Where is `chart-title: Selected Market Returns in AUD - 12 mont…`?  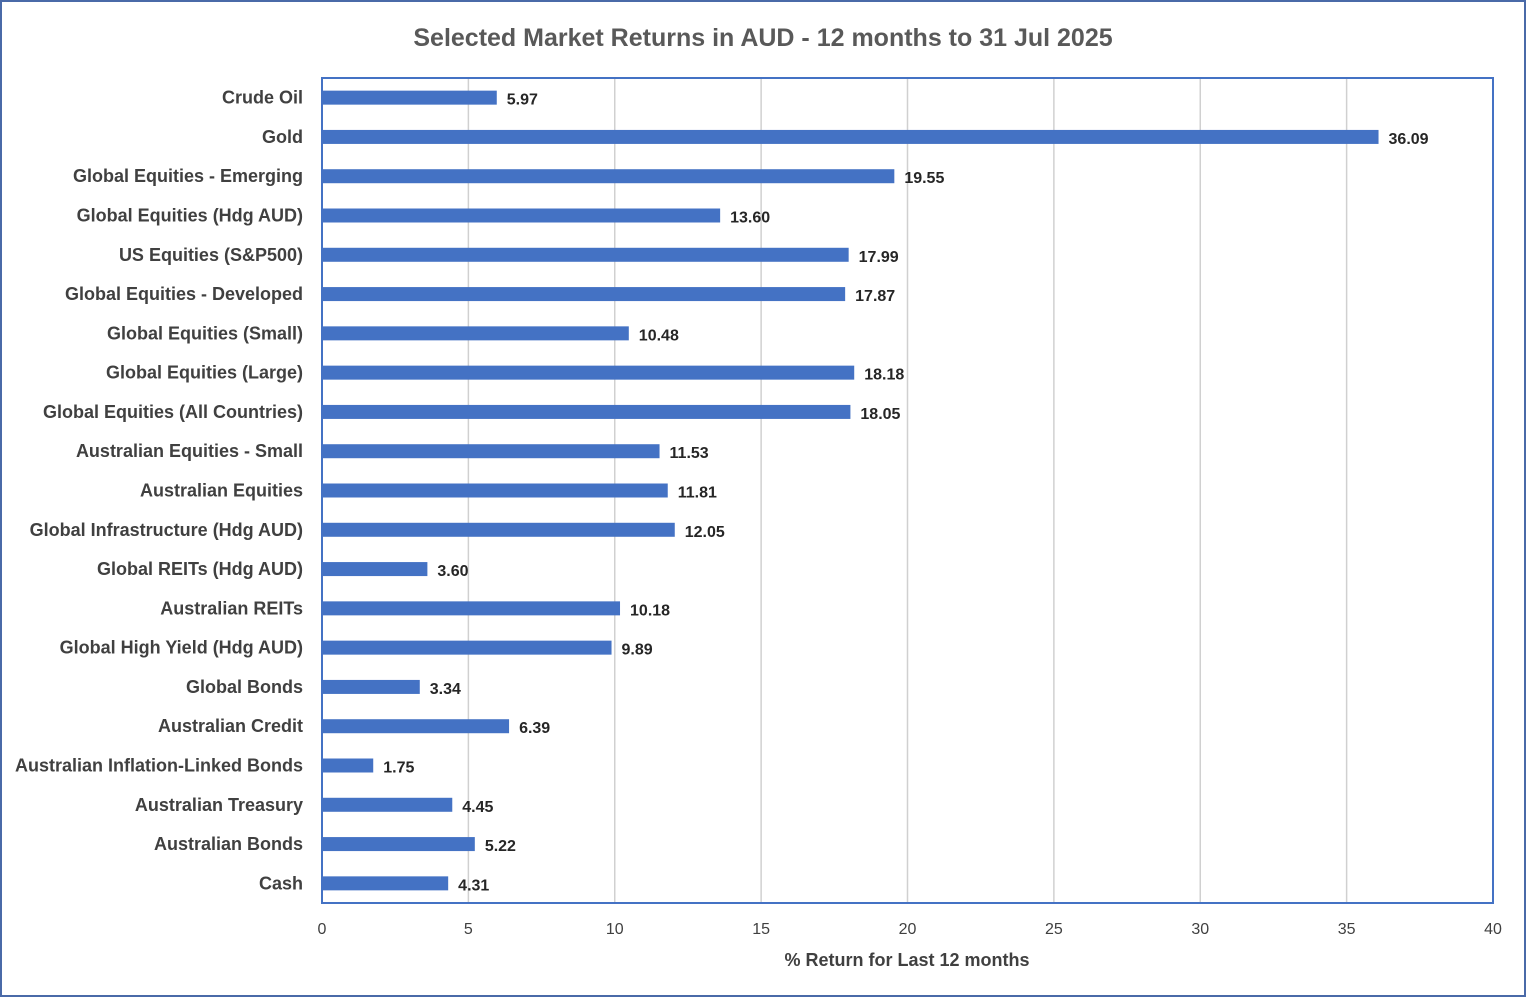 chart-title: Selected Market Returns in AUD - 12 mont… is located at coordinates (762, 38).